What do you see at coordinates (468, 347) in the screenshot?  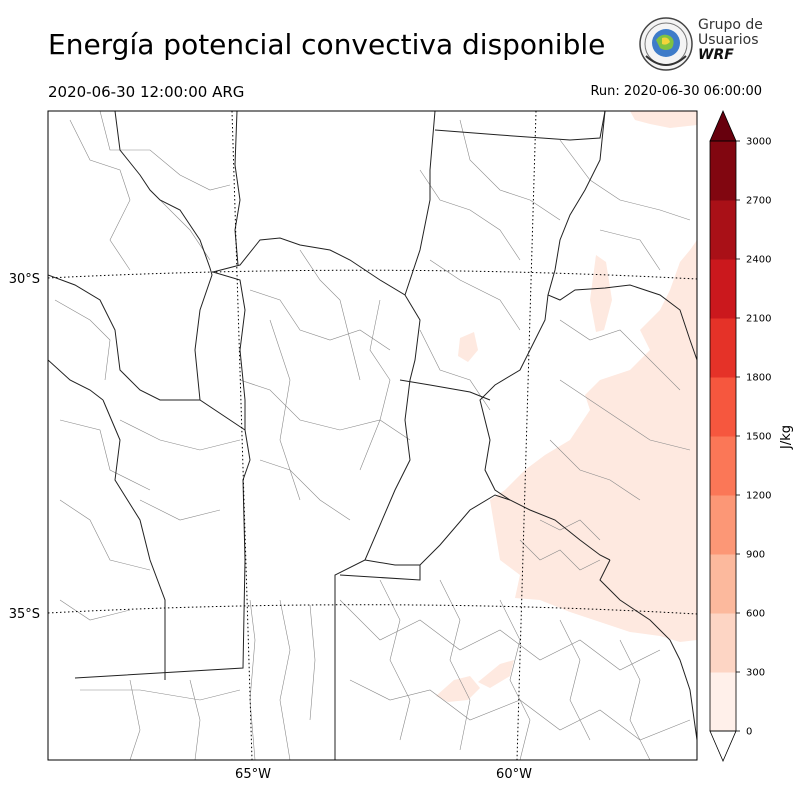 I see `cape-region-small` at bounding box center [468, 347].